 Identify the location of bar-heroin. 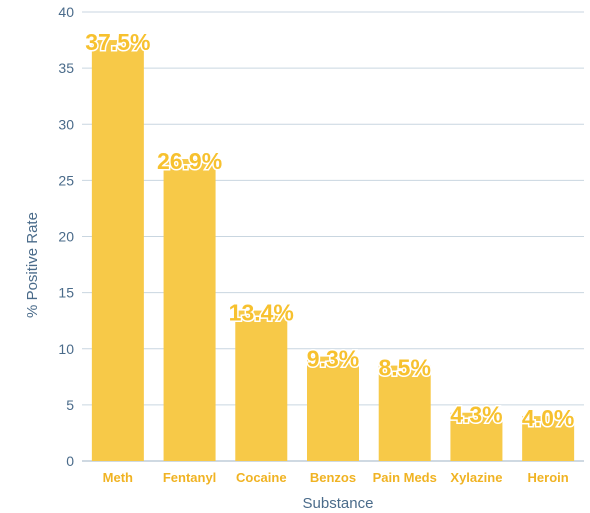
(548, 438).